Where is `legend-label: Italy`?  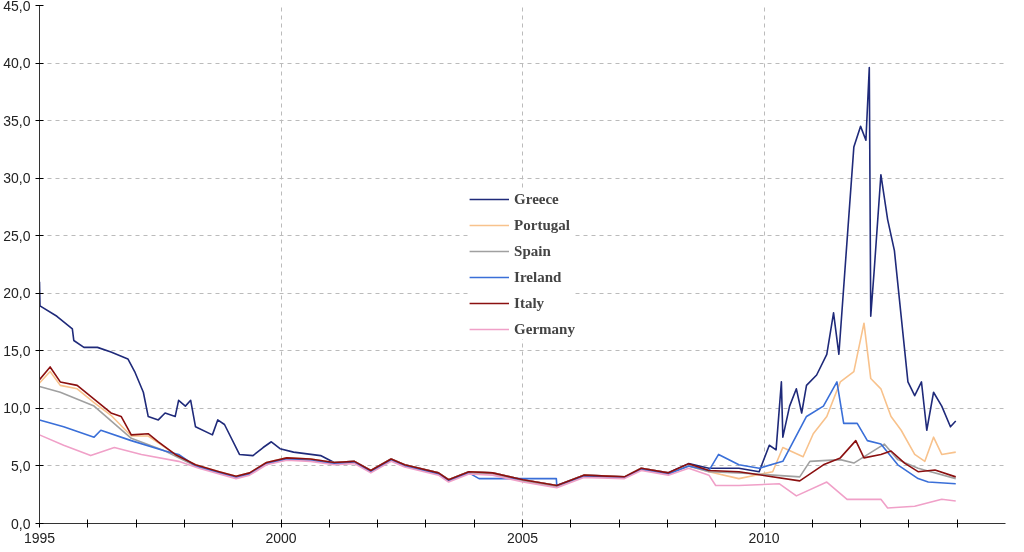 legend-label: Italy is located at coordinates (529, 303).